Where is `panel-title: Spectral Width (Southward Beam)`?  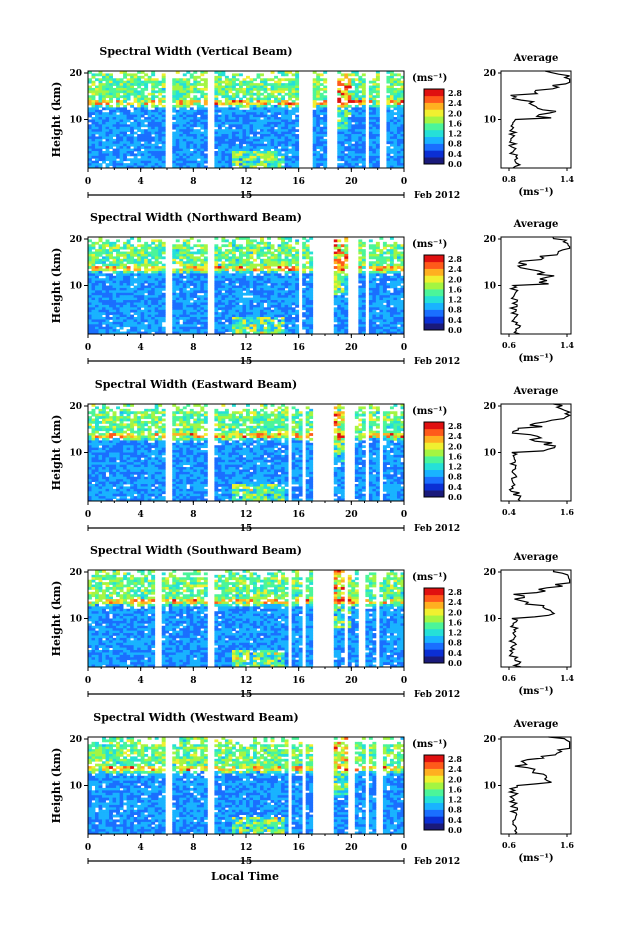 panel-title: Spectral Width (Southward Beam) is located at coordinates (196, 550).